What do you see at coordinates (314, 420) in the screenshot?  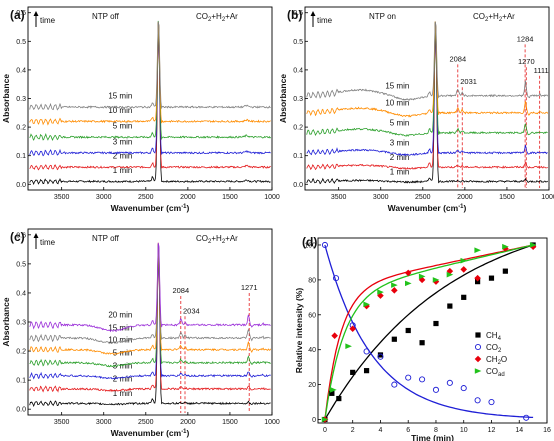 I see `y-tick-label: 0` at bounding box center [314, 420].